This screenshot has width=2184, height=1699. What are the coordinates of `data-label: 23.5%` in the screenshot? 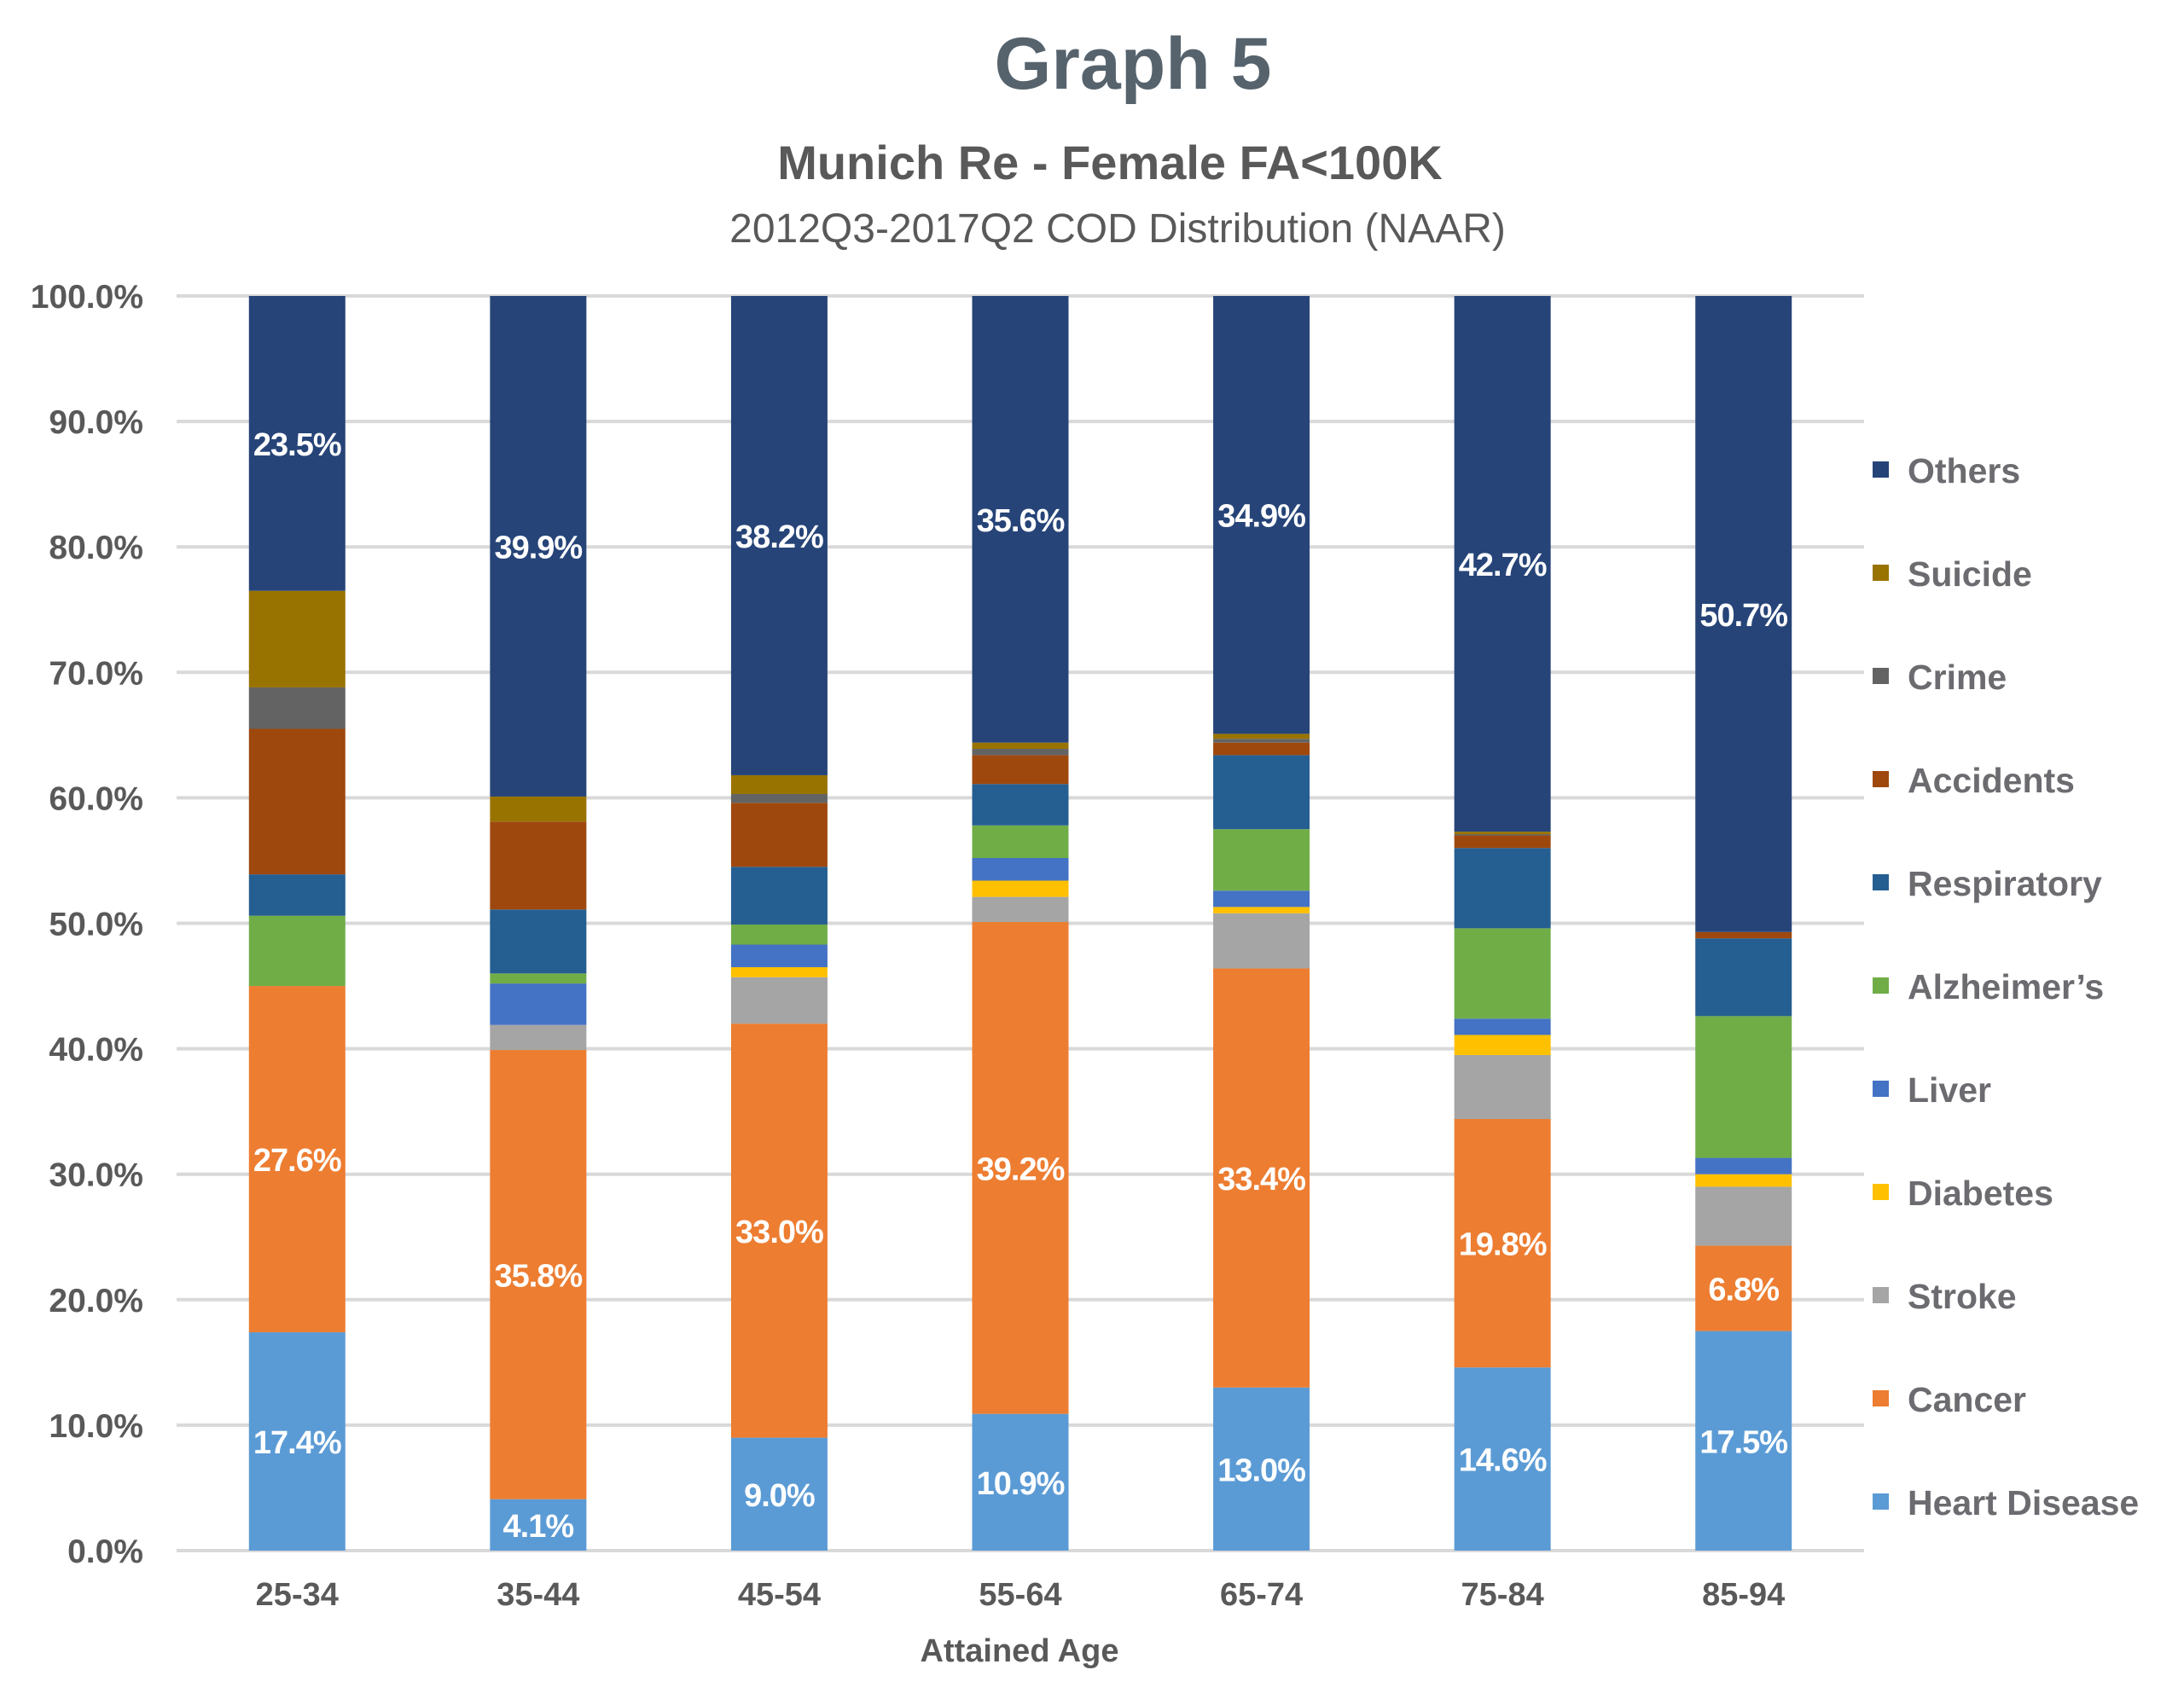 It's located at (297, 445).